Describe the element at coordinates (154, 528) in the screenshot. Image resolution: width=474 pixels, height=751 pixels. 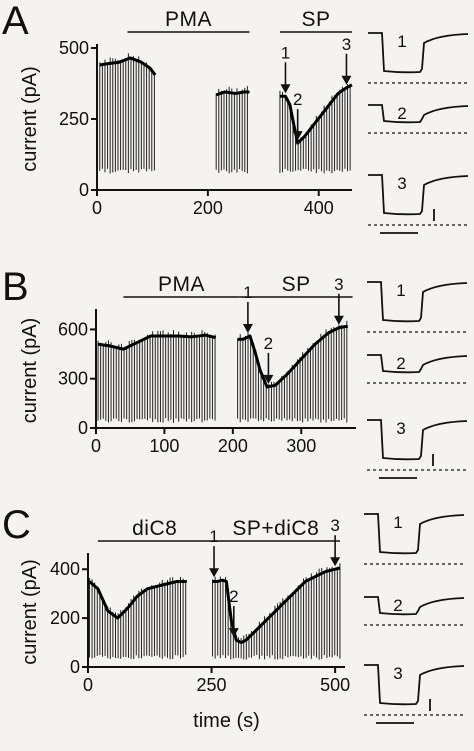
I see `condition-label: diC8` at that location.